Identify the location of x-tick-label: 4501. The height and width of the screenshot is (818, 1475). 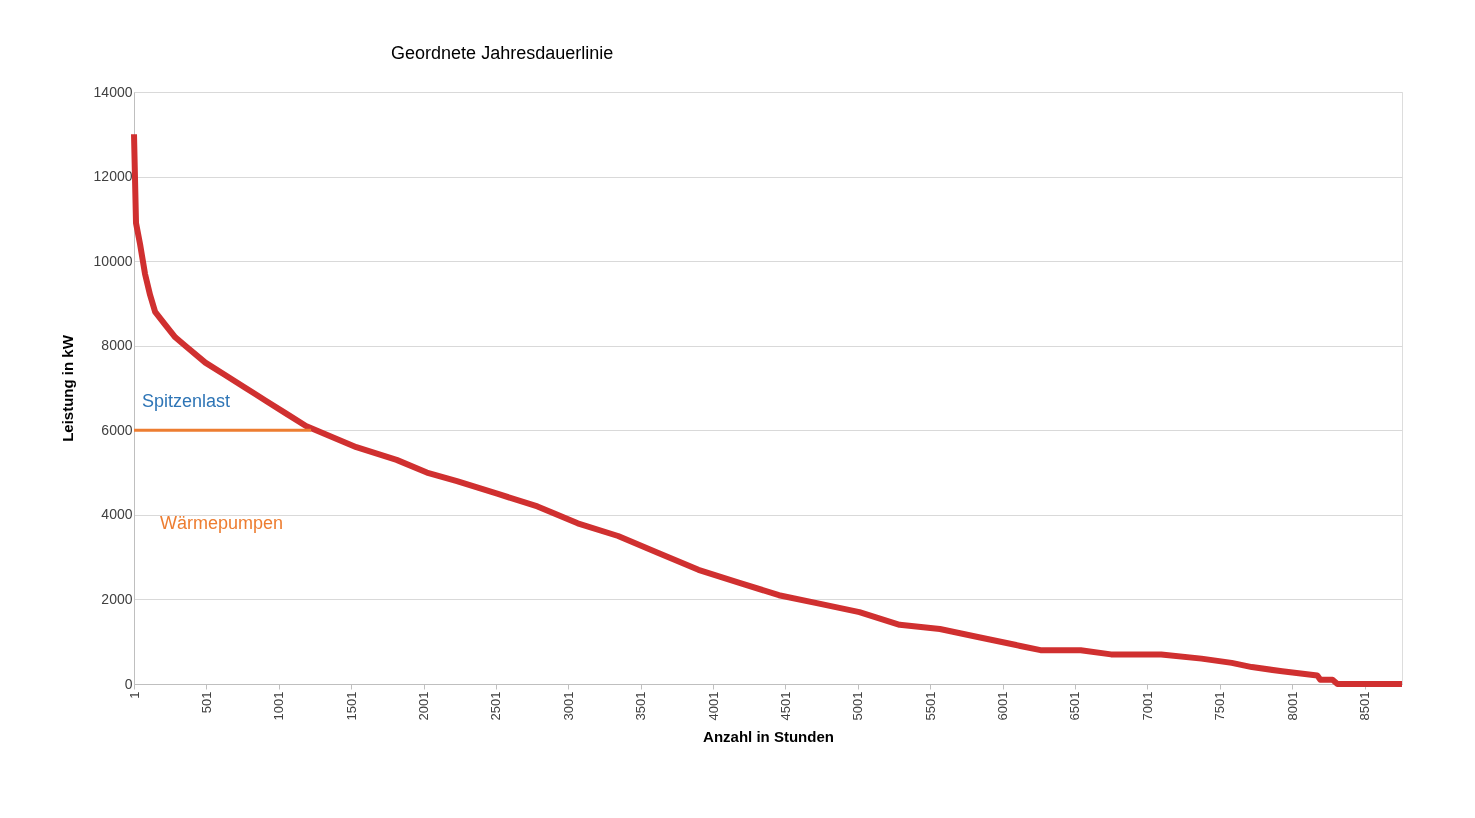
(785, 706).